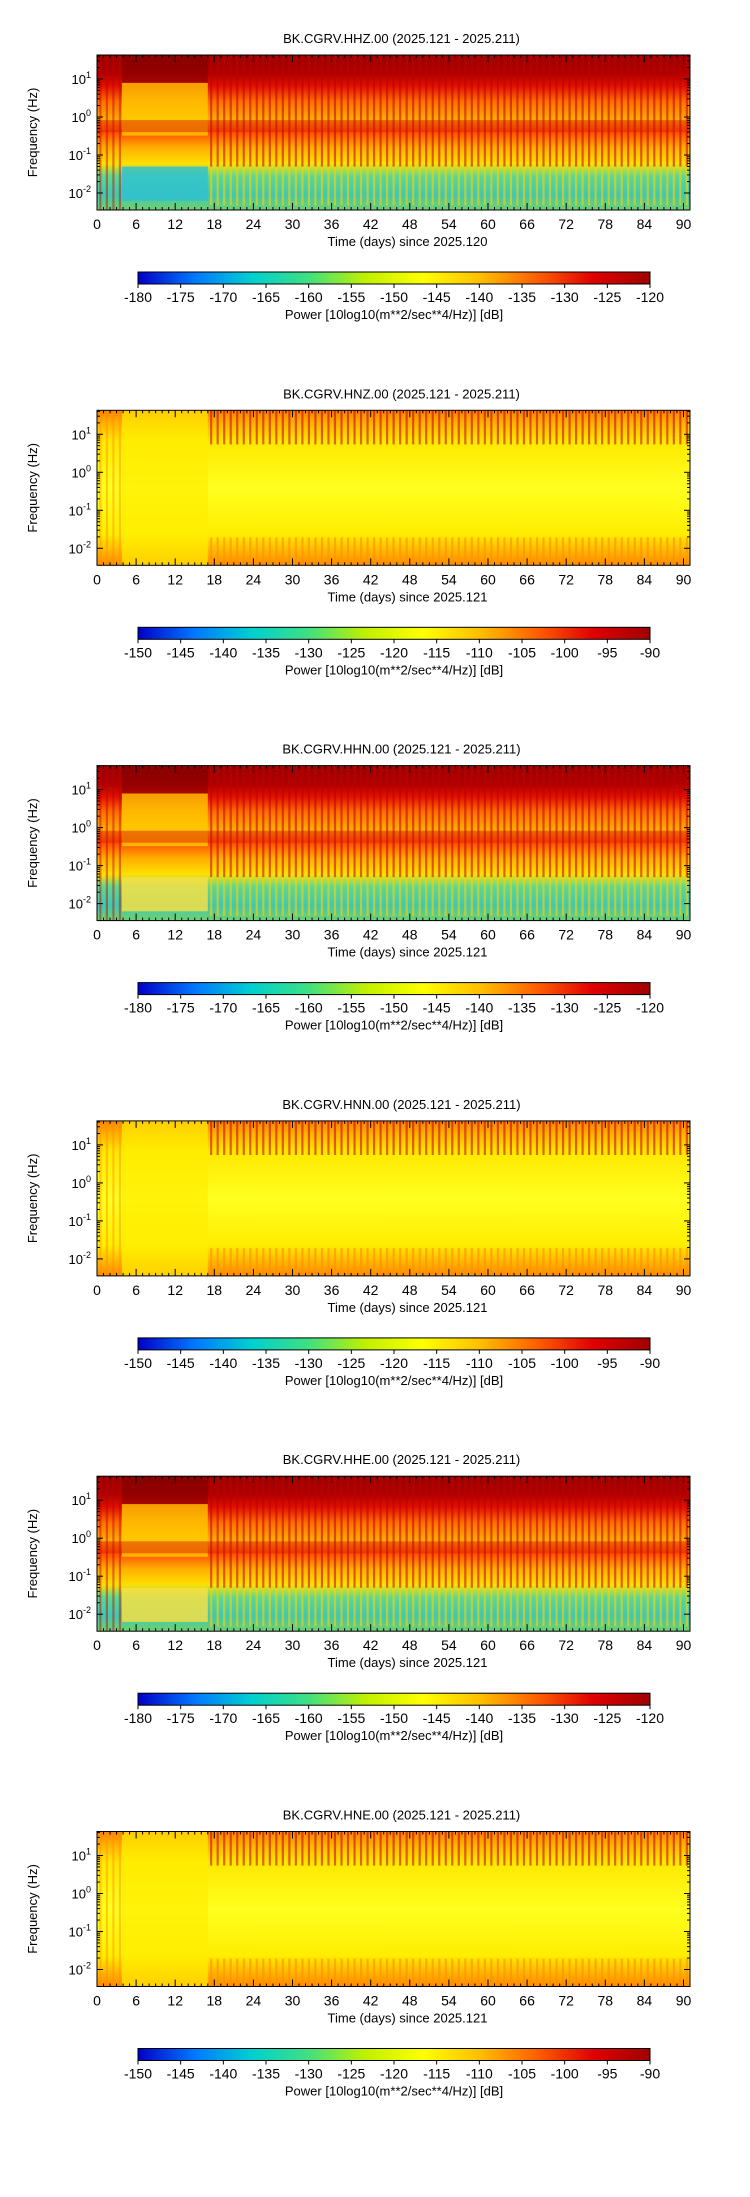  Describe the element at coordinates (81, 1855) in the screenshot. I see `y-tick-label: 10¹` at that location.